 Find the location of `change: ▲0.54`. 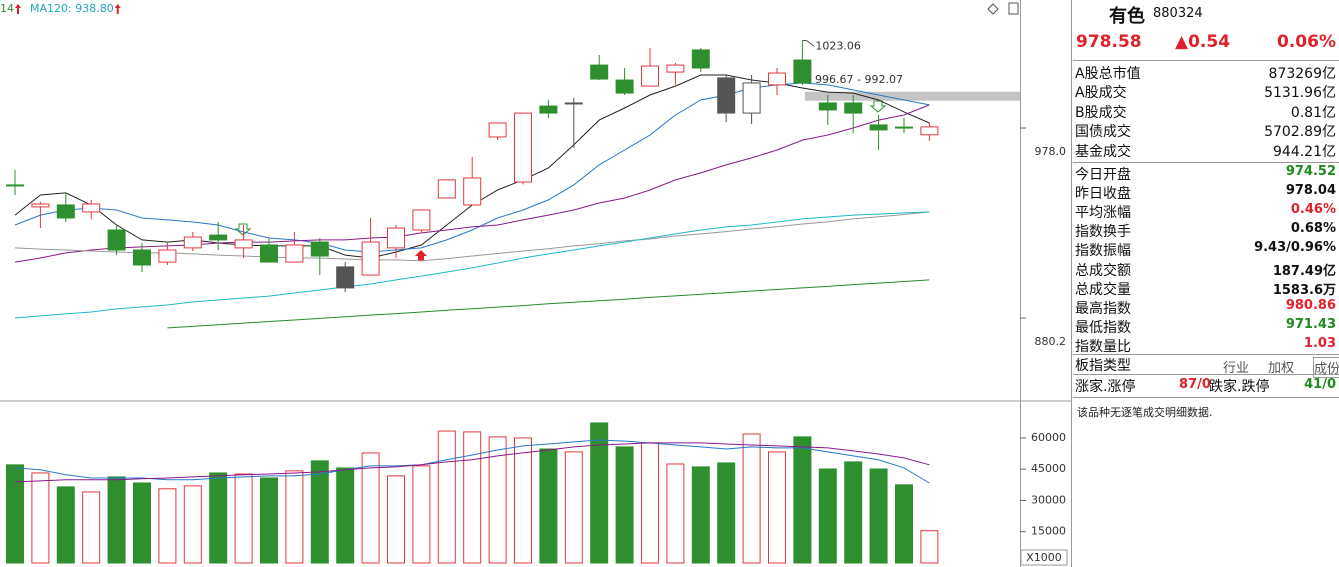

change: ▲0.54 is located at coordinates (1203, 42).